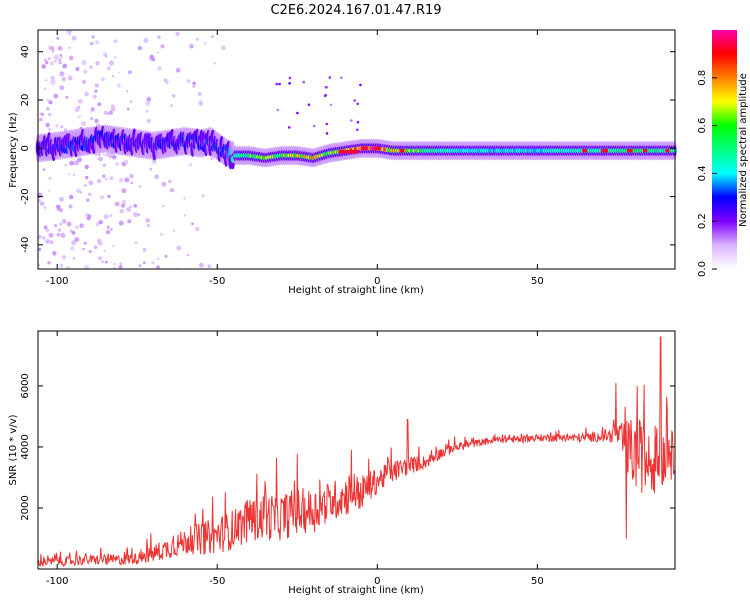  What do you see at coordinates (707, 173) in the screenshot?
I see `colorbar-ticks: 0.0 0.2 0.4 0.6 0.8` at bounding box center [707, 173].